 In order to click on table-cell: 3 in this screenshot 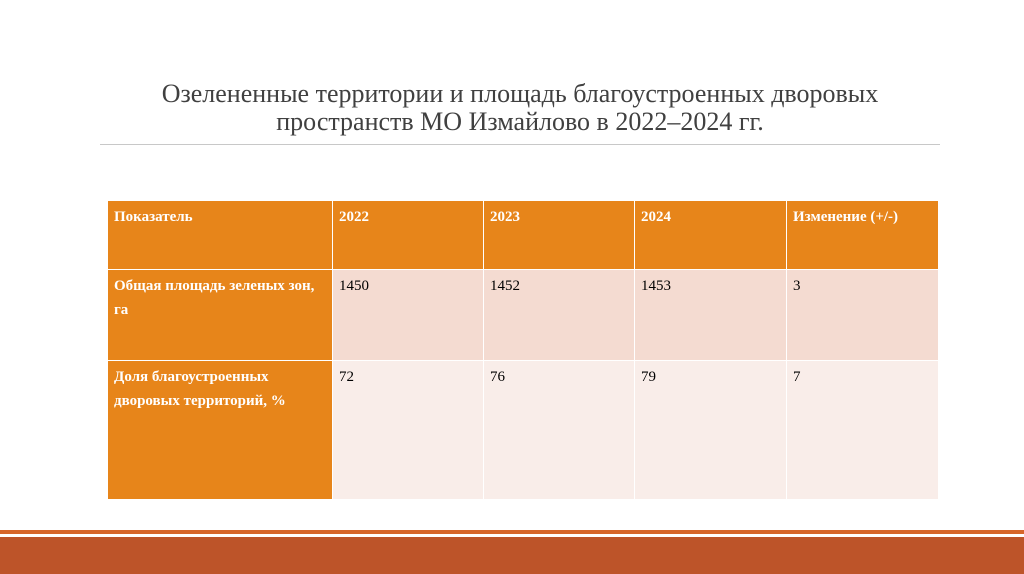, I will do `click(862, 315)`.